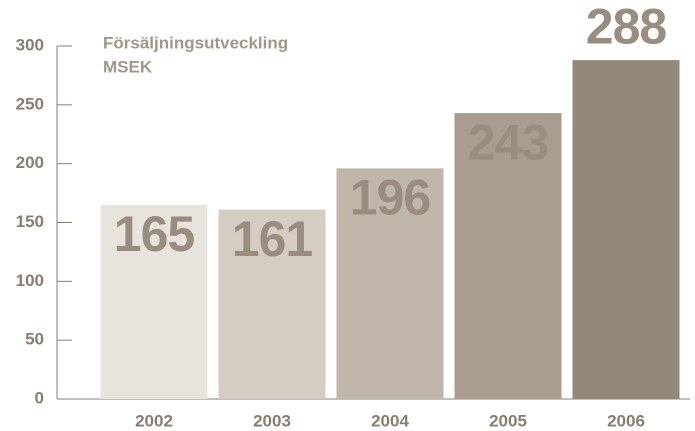 The image size is (695, 431). What do you see at coordinates (272, 420) in the screenshot?
I see `x-tick-label: 2003` at bounding box center [272, 420].